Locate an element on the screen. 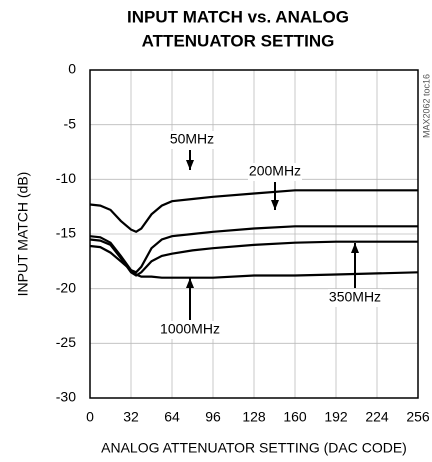 This screenshot has width=432, height=462. legend-label: 50MHz is located at coordinates (192, 139).